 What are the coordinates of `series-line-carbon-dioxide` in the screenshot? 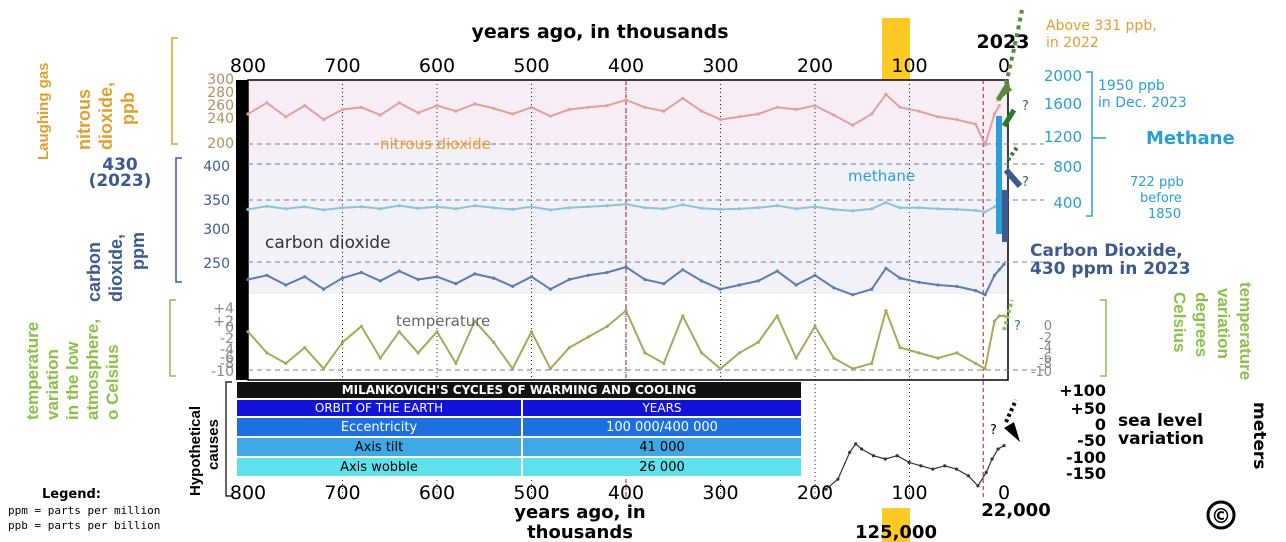 It's located at (626, 279).